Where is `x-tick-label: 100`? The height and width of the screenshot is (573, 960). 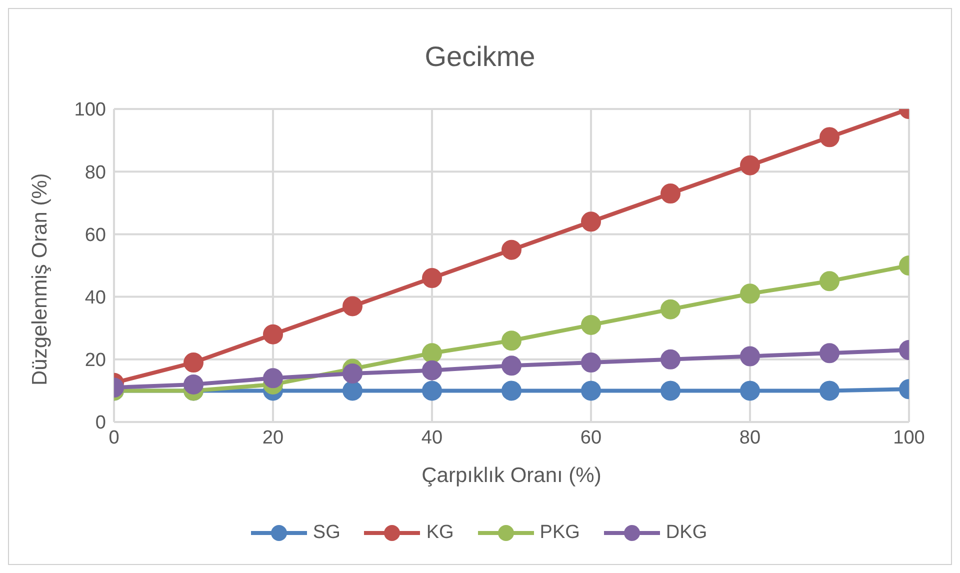 x-tick-label: 100 is located at coordinates (909, 437).